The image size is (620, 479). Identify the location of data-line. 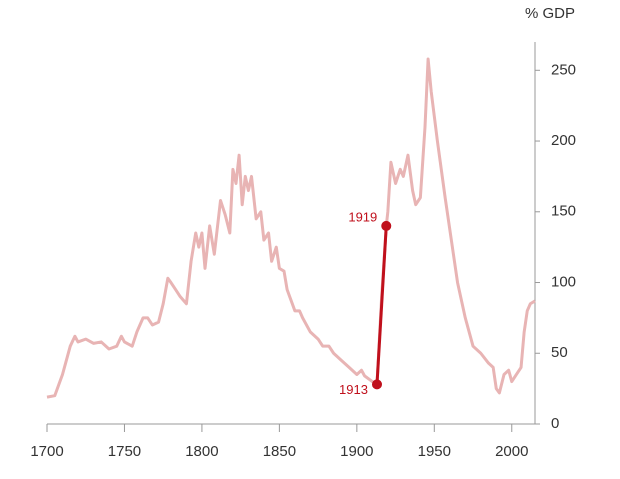
(381, 305).